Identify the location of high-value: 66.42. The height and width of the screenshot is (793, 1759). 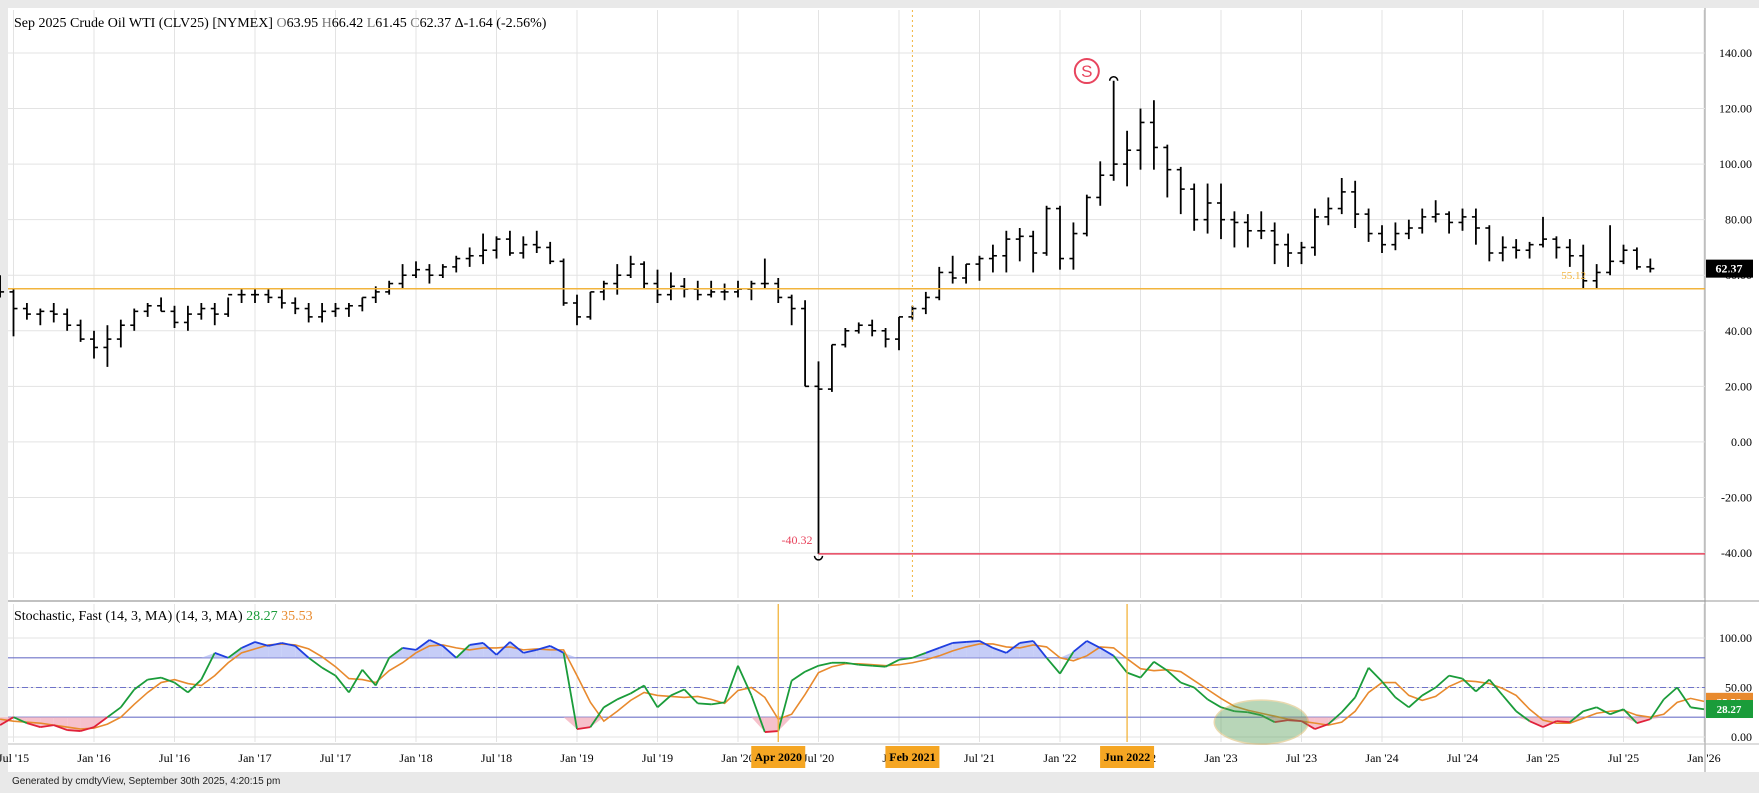
(348, 23).